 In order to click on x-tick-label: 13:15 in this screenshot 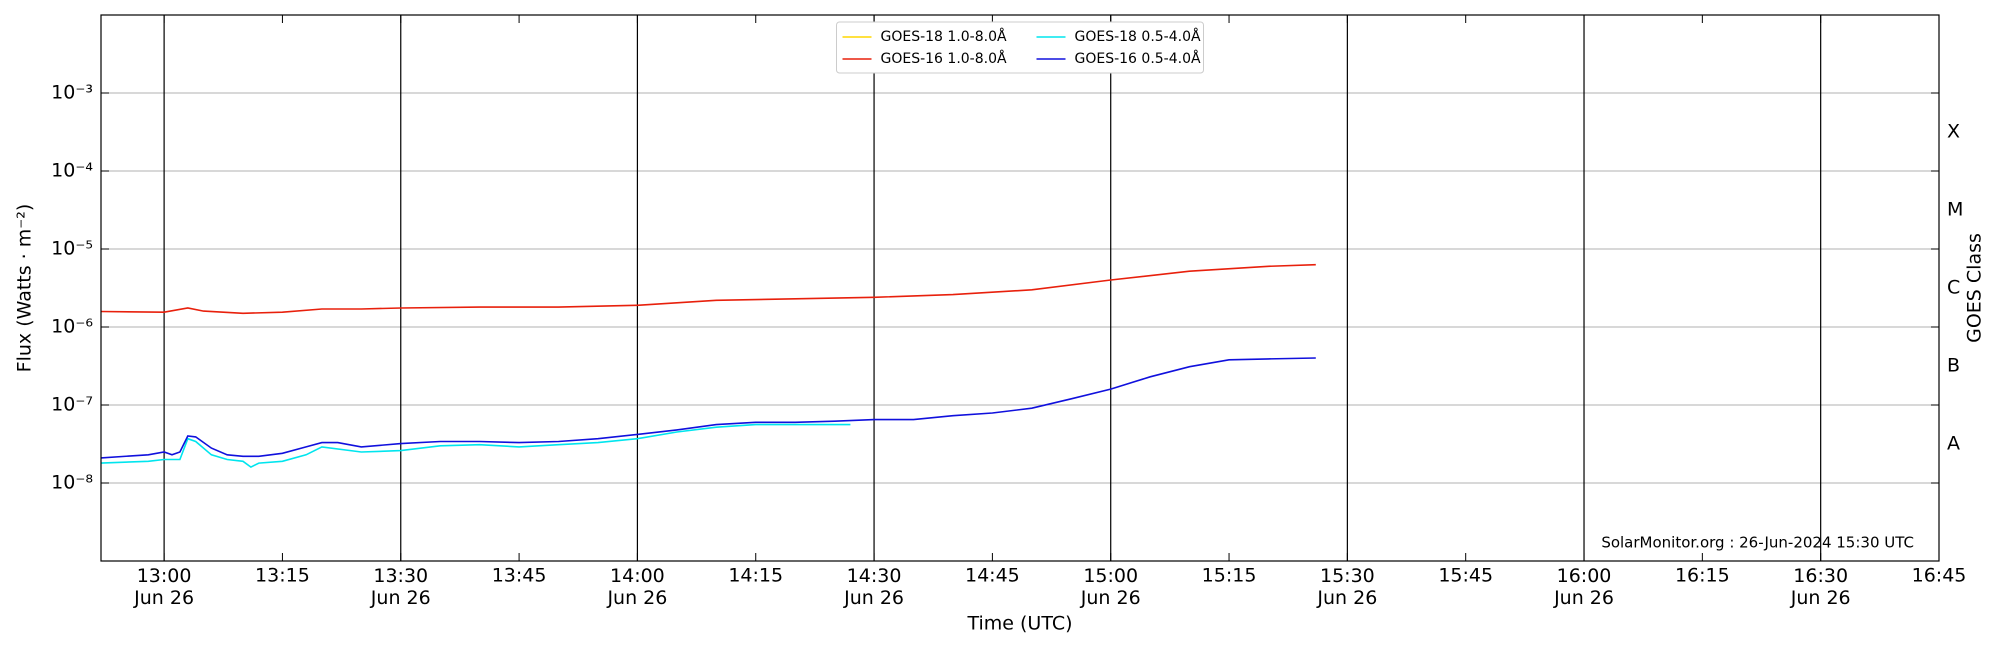, I will do `click(282, 576)`.